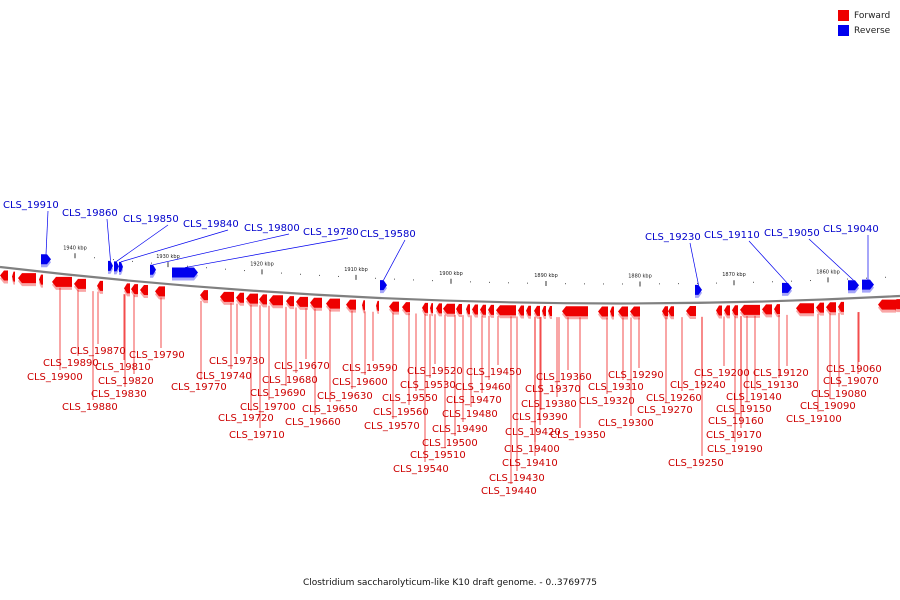 This screenshot has width=900, height=600. What do you see at coordinates (517, 478) in the screenshot?
I see `forward-gene-label: CLS_19430` at bounding box center [517, 478].